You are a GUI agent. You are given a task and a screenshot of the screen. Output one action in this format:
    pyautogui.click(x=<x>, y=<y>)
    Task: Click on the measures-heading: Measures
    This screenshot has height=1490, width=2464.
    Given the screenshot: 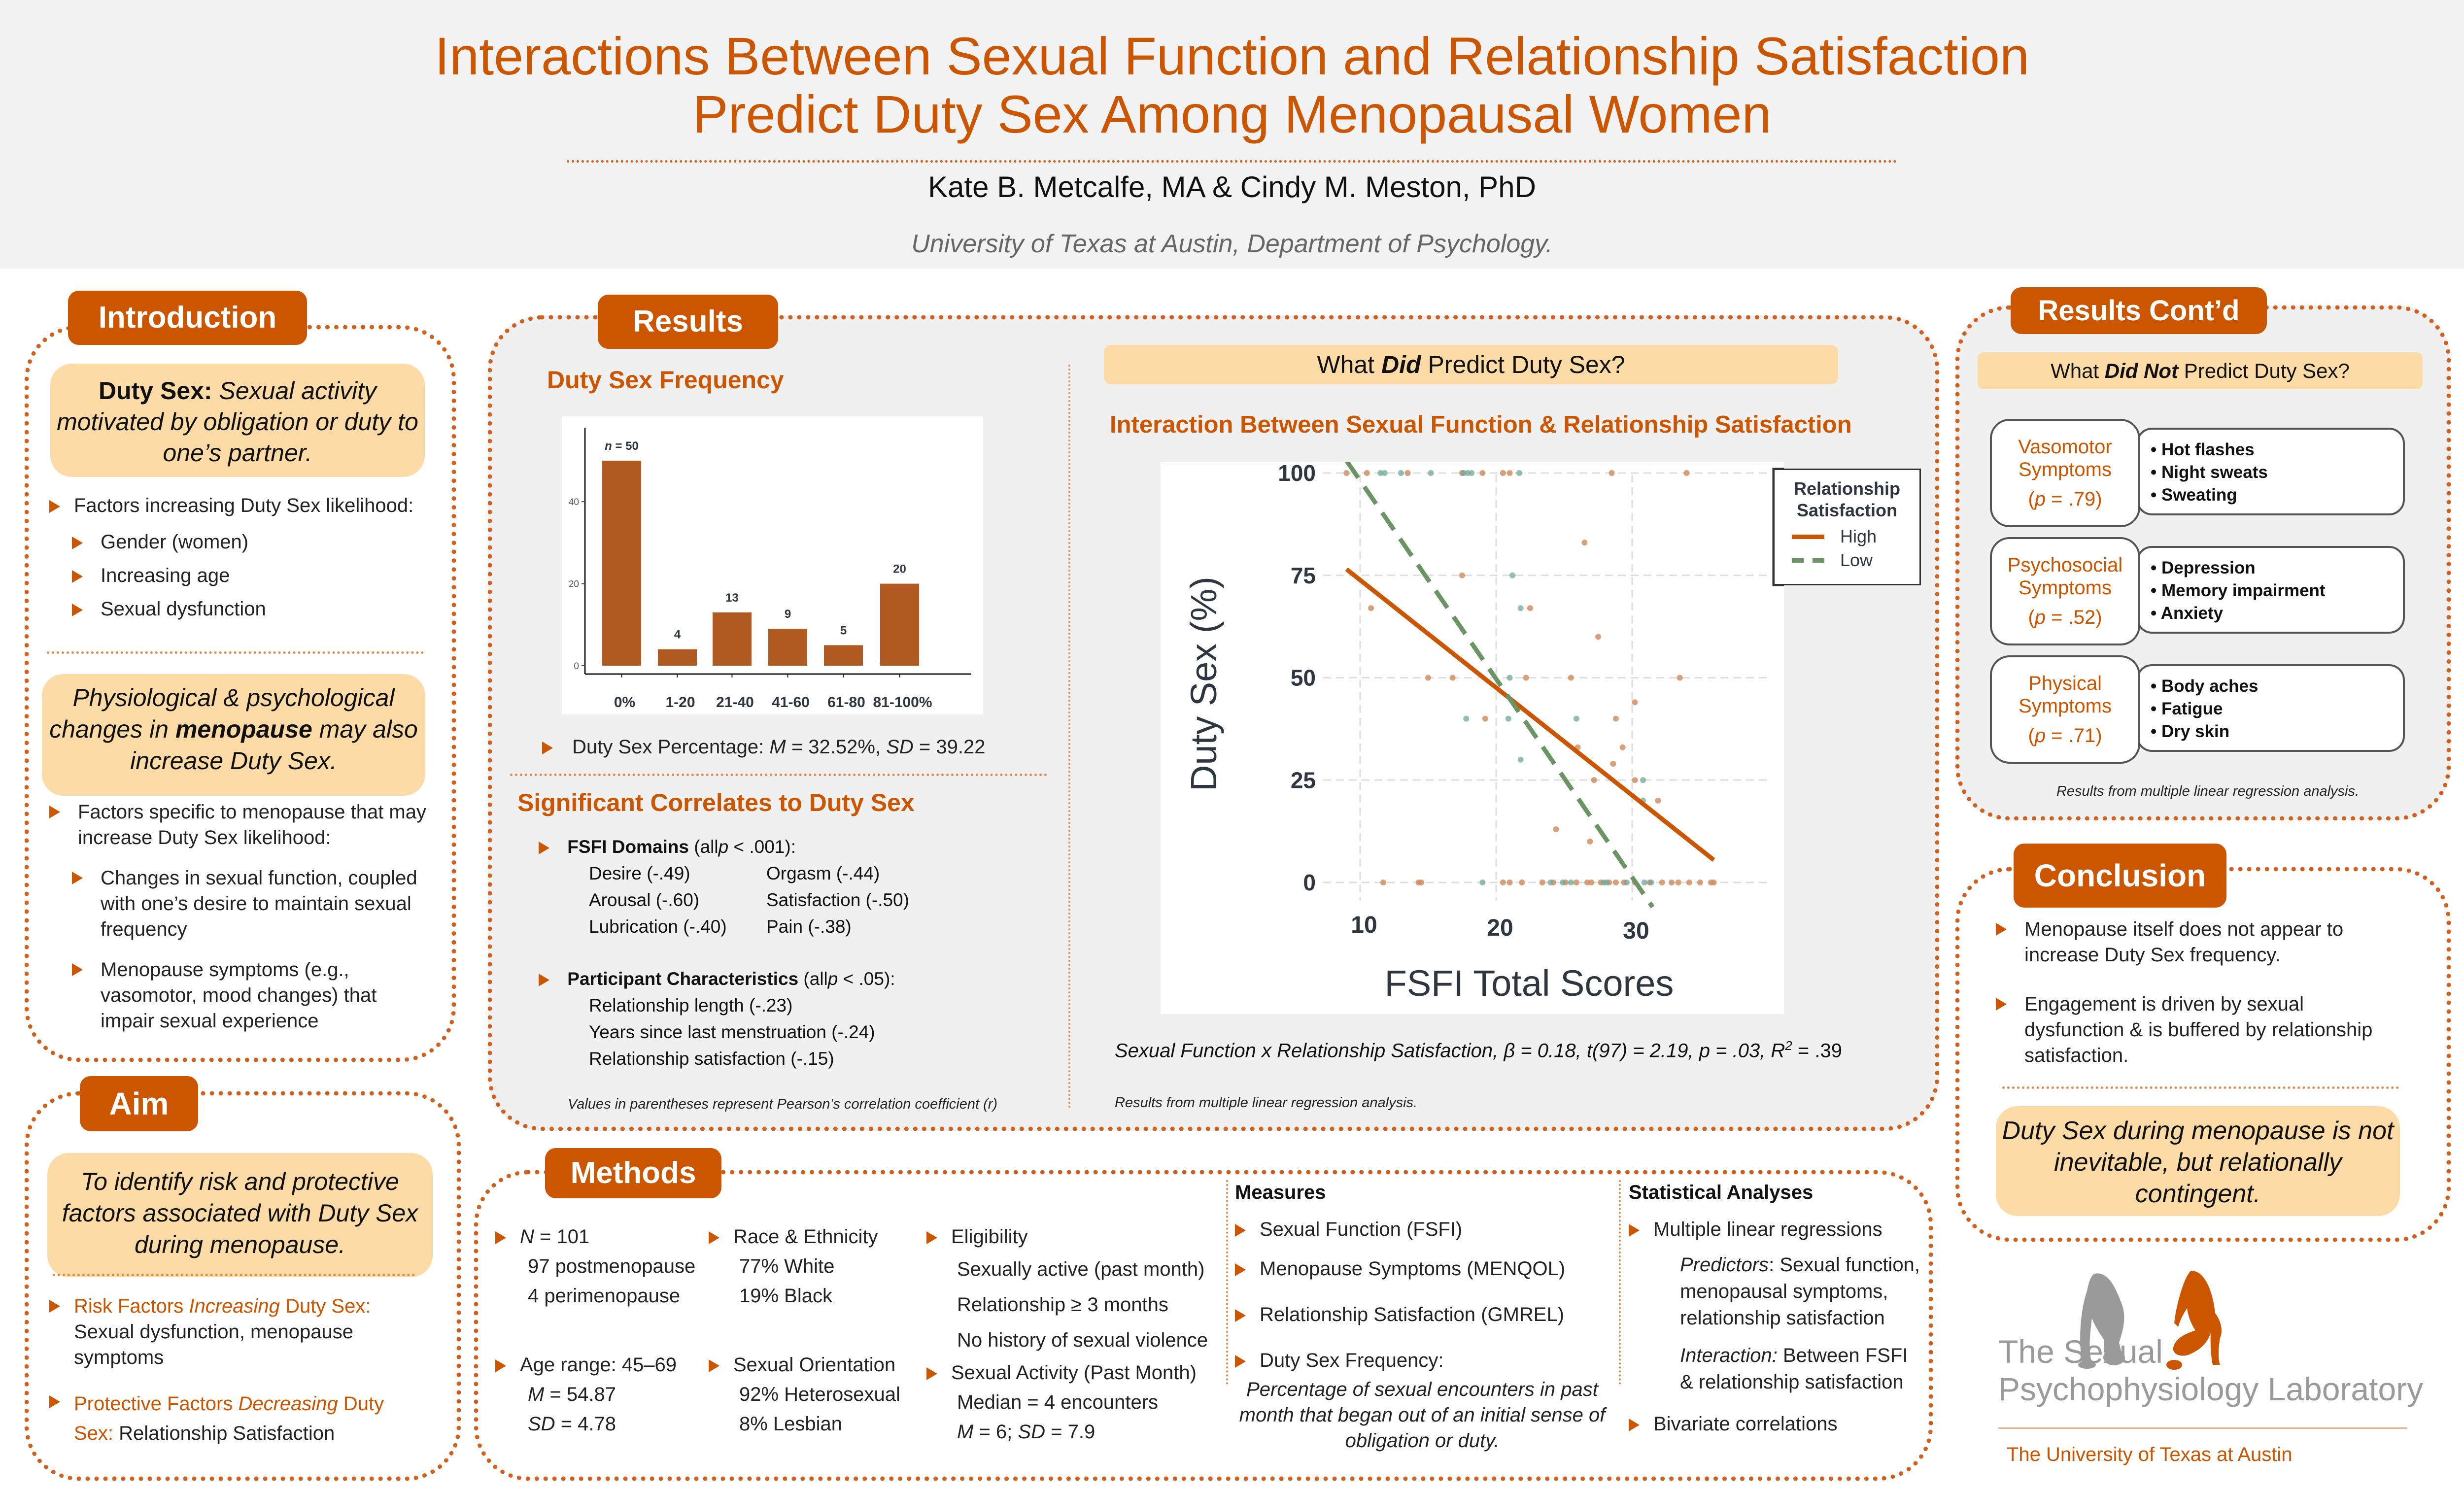 What is the action you would take?
    pyautogui.click(x=1280, y=1192)
    